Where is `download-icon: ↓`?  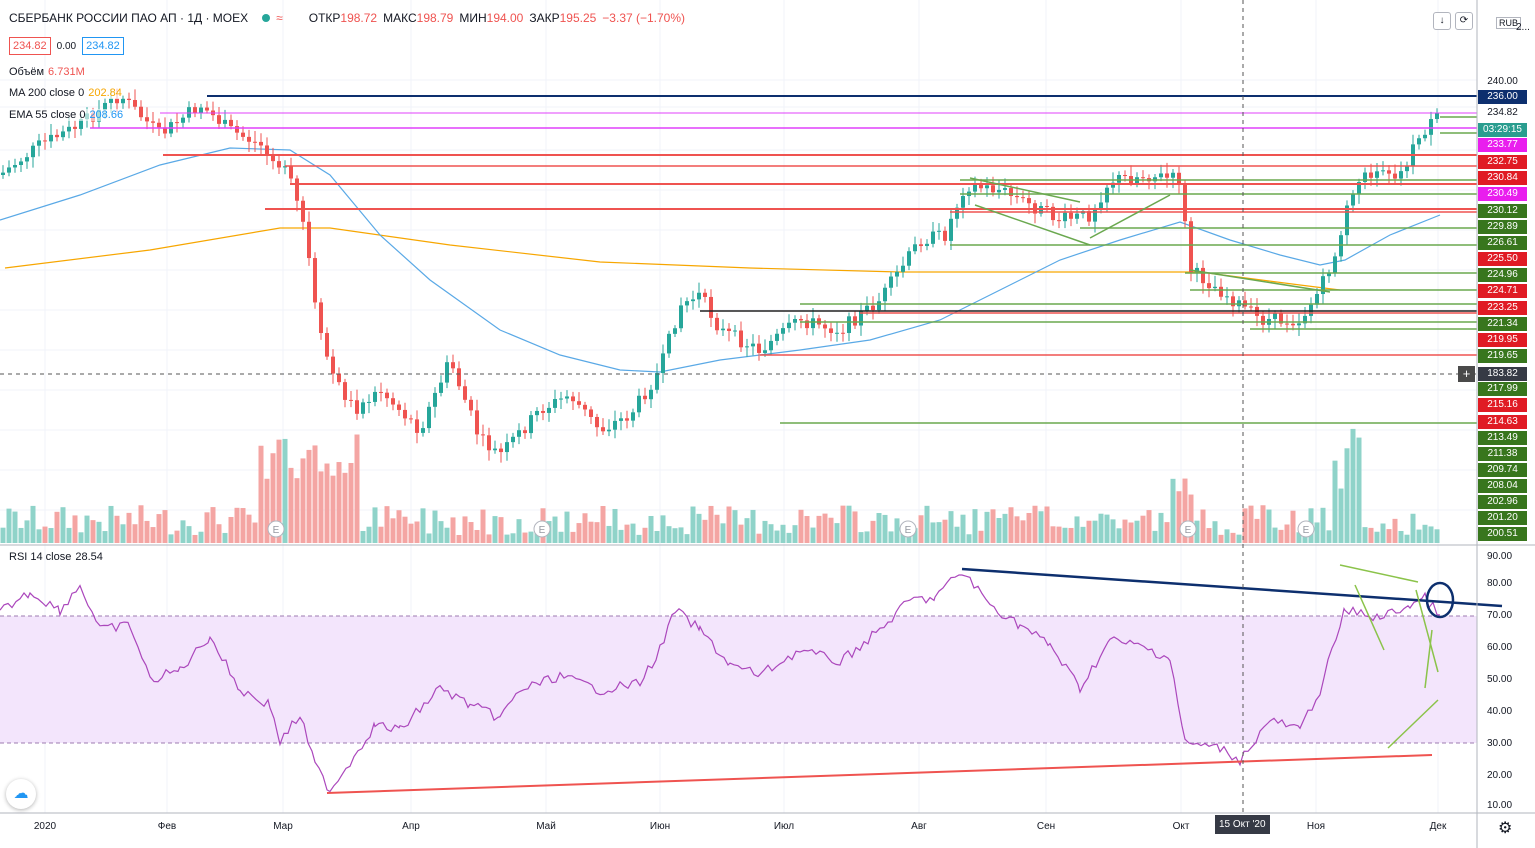 download-icon: ↓ is located at coordinates (1442, 21).